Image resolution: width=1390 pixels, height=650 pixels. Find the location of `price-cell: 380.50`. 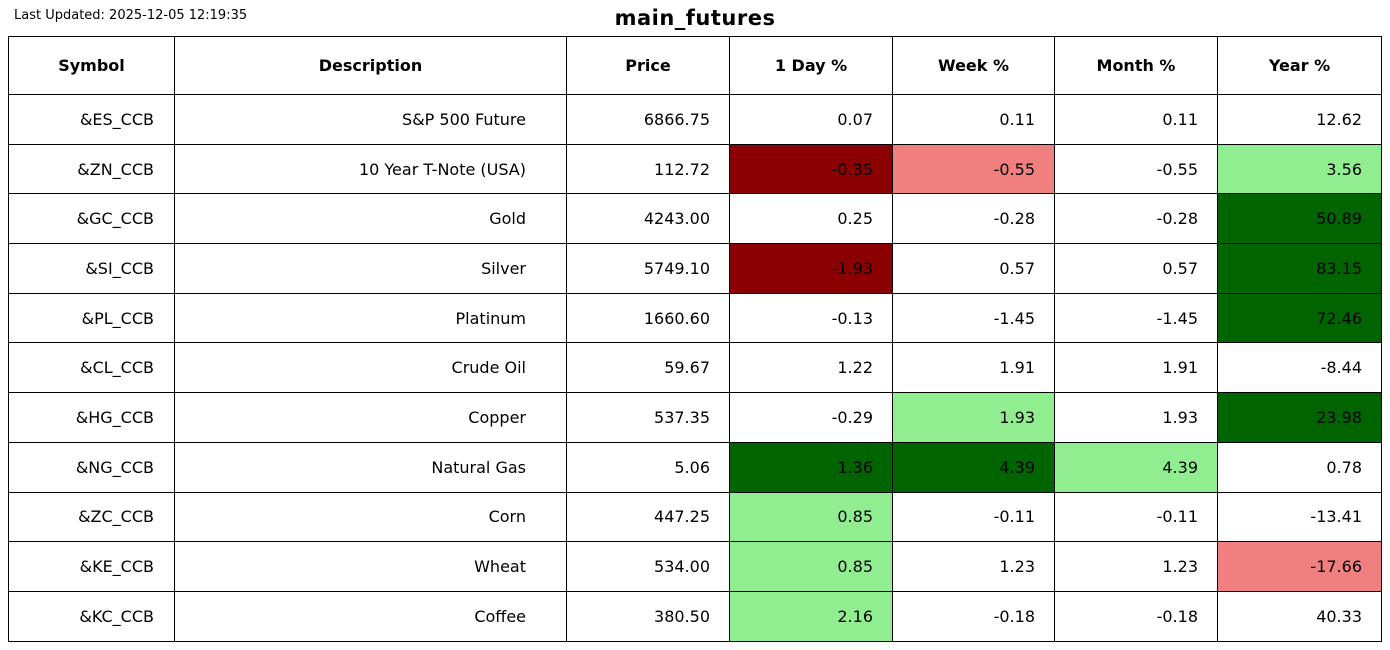

price-cell: 380.50 is located at coordinates (648, 616).